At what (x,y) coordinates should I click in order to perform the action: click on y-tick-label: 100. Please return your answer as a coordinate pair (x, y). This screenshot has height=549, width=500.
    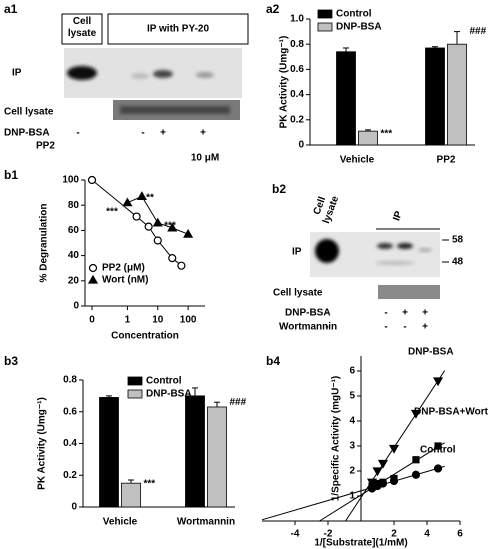
    Looking at the image, I should click on (70, 180).